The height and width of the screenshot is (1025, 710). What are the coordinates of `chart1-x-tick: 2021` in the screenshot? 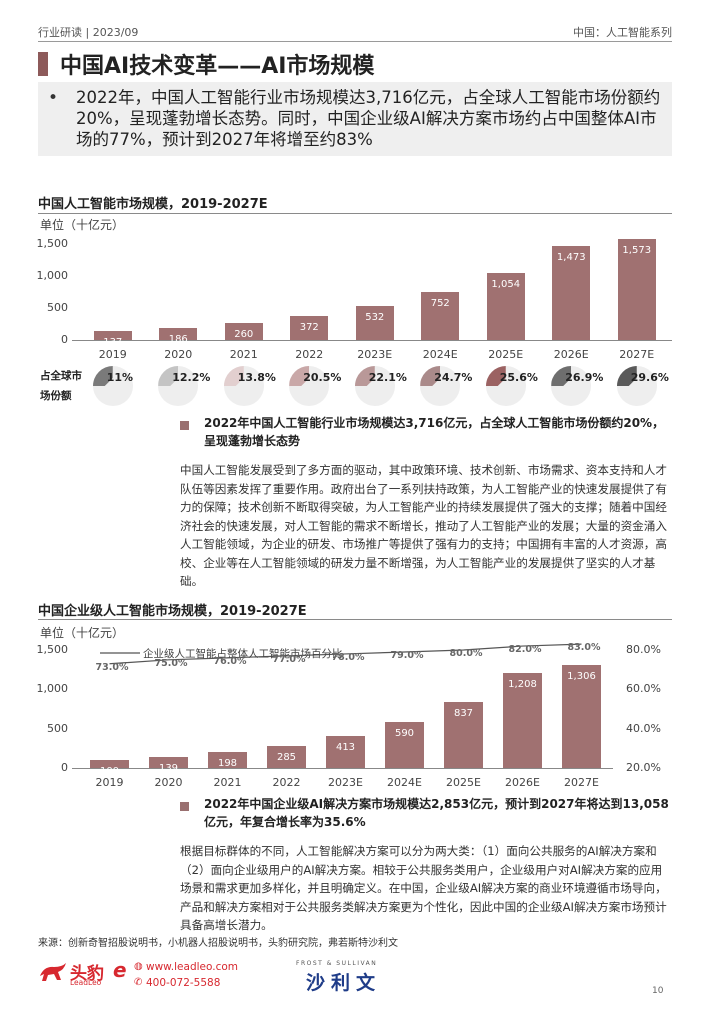 It's located at (243, 354).